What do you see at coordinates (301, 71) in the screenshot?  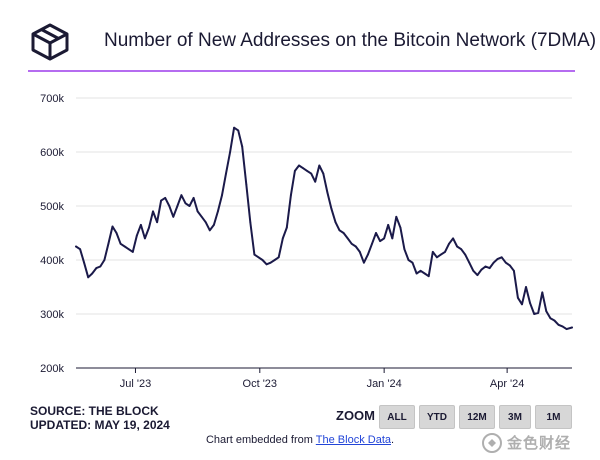 I see `header-divider` at bounding box center [301, 71].